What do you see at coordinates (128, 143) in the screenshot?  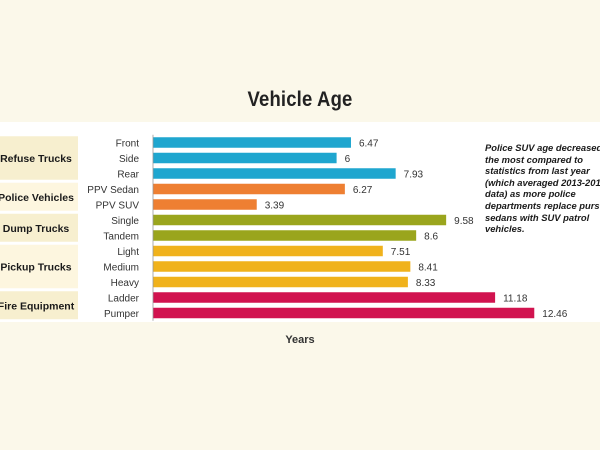 I see `category-label: Front` at bounding box center [128, 143].